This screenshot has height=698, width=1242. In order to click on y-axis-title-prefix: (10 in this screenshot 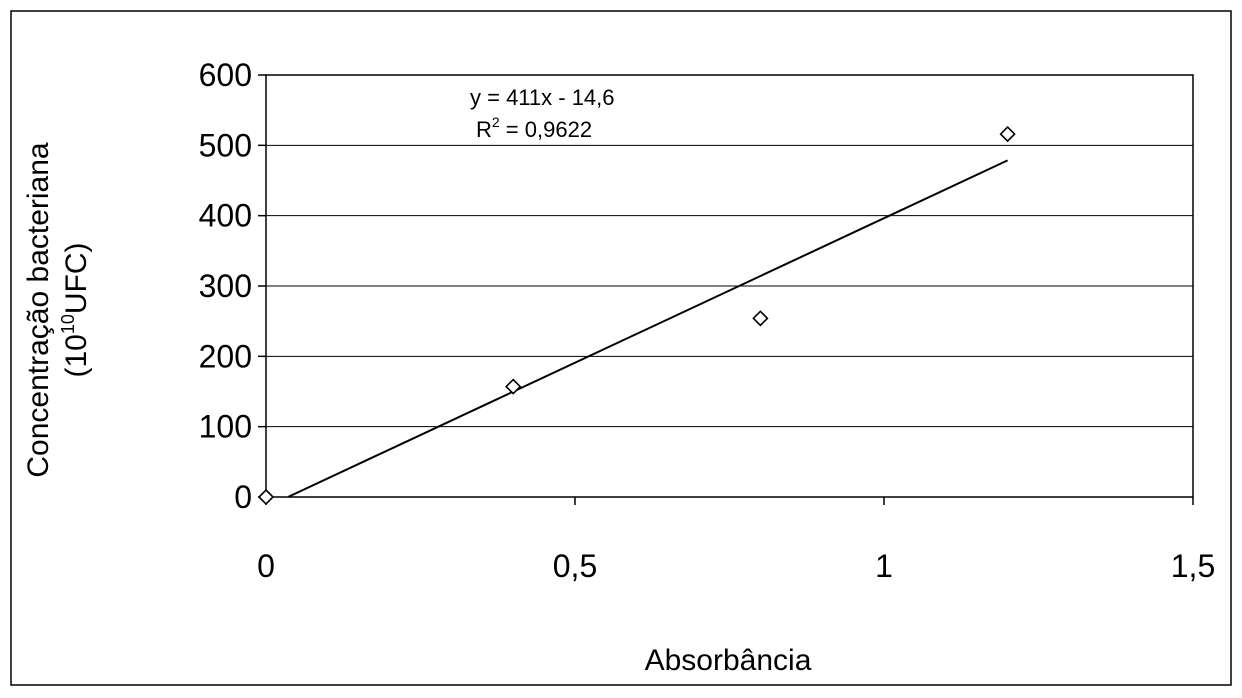, I will do `click(76, 355)`.